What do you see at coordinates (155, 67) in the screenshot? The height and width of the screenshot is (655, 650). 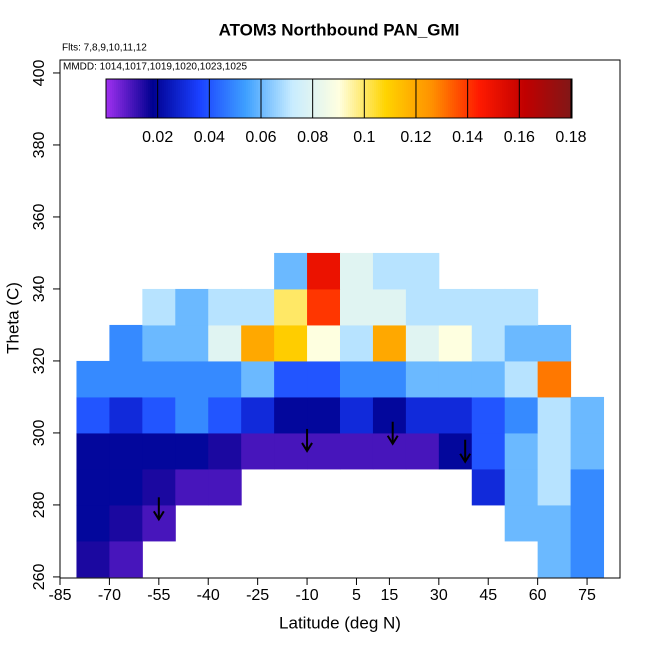 I see `annotation: MMDD: 1014,1017,1019,1020,1023,1025` at bounding box center [155, 67].